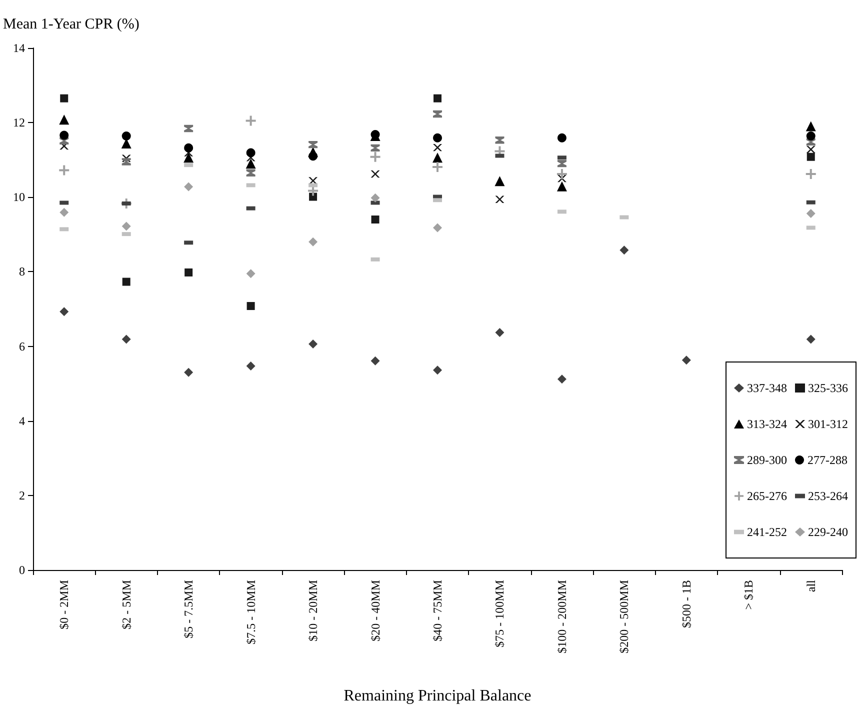 This screenshot has height=711, width=858. Describe the element at coordinates (811, 585) in the screenshot. I see `x-tick-label: all` at that location.